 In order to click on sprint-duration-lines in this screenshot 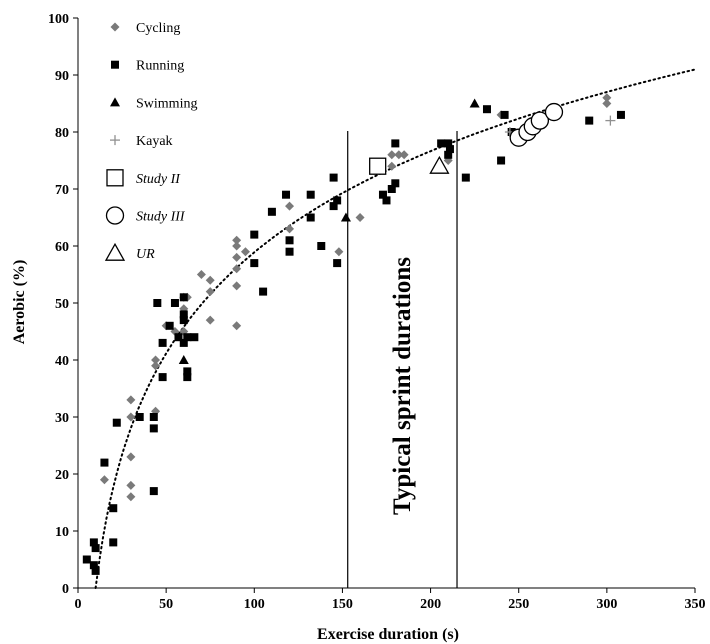, I will do `click(402, 359)`.